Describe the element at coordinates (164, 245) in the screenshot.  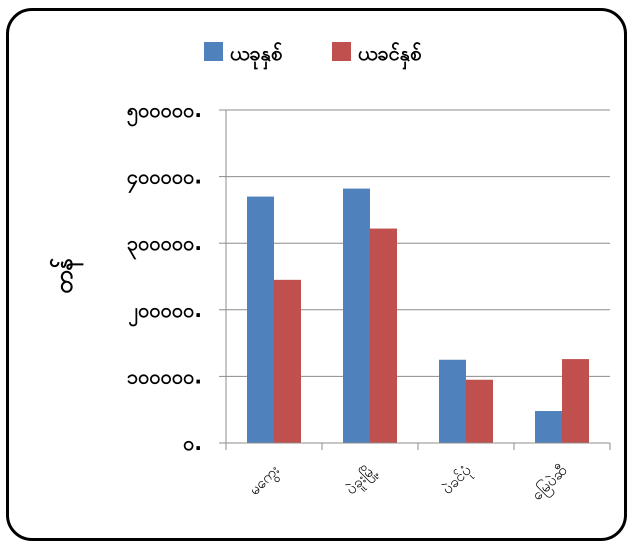
I see `y-tick-label: ၃၀၀၀၀၀.` at that location.